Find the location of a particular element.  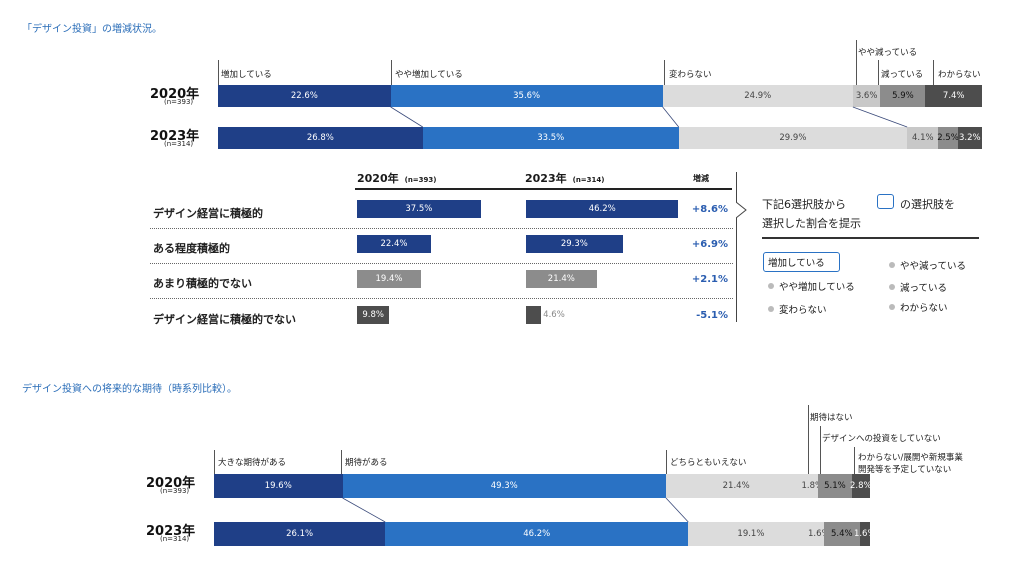

bar-data-label: 21.4% is located at coordinates (736, 486).